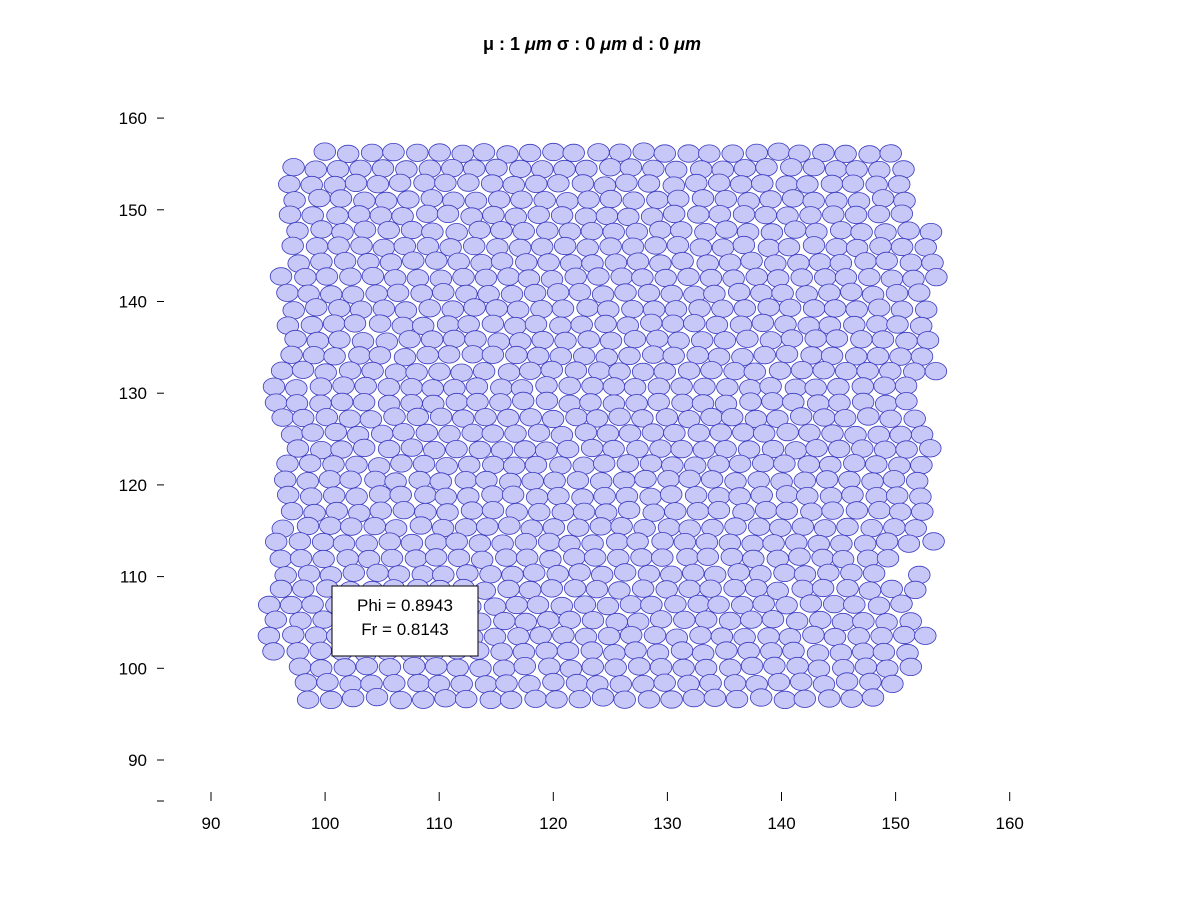 The image size is (1200, 900). Describe the element at coordinates (439, 823) in the screenshot. I see `x-tick-label: 110` at that location.